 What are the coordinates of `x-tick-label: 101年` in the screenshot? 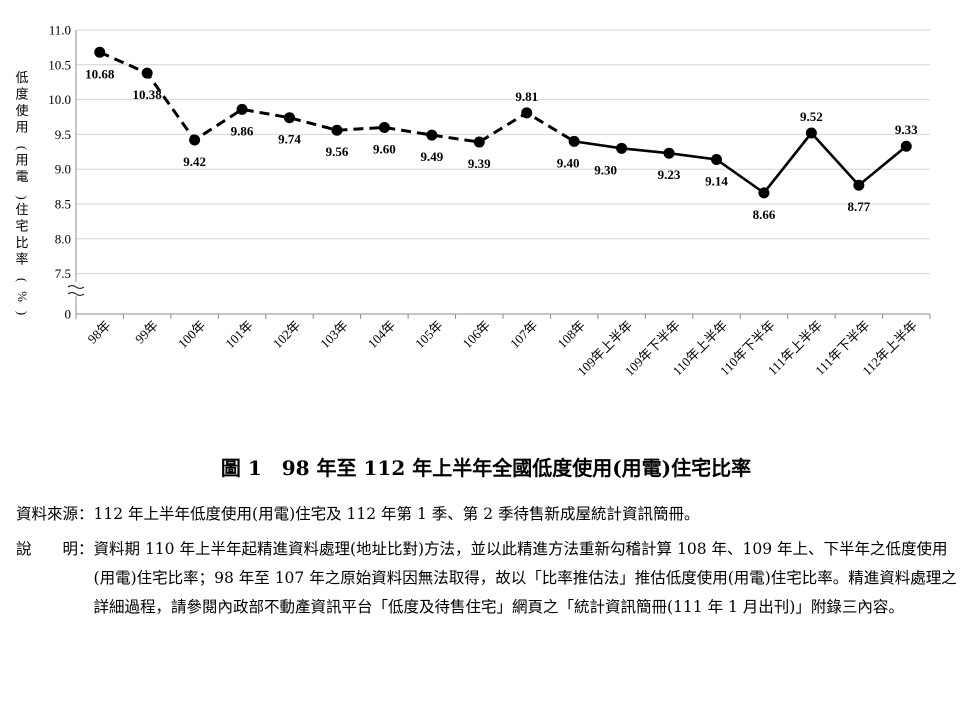 It's located at (239, 335).